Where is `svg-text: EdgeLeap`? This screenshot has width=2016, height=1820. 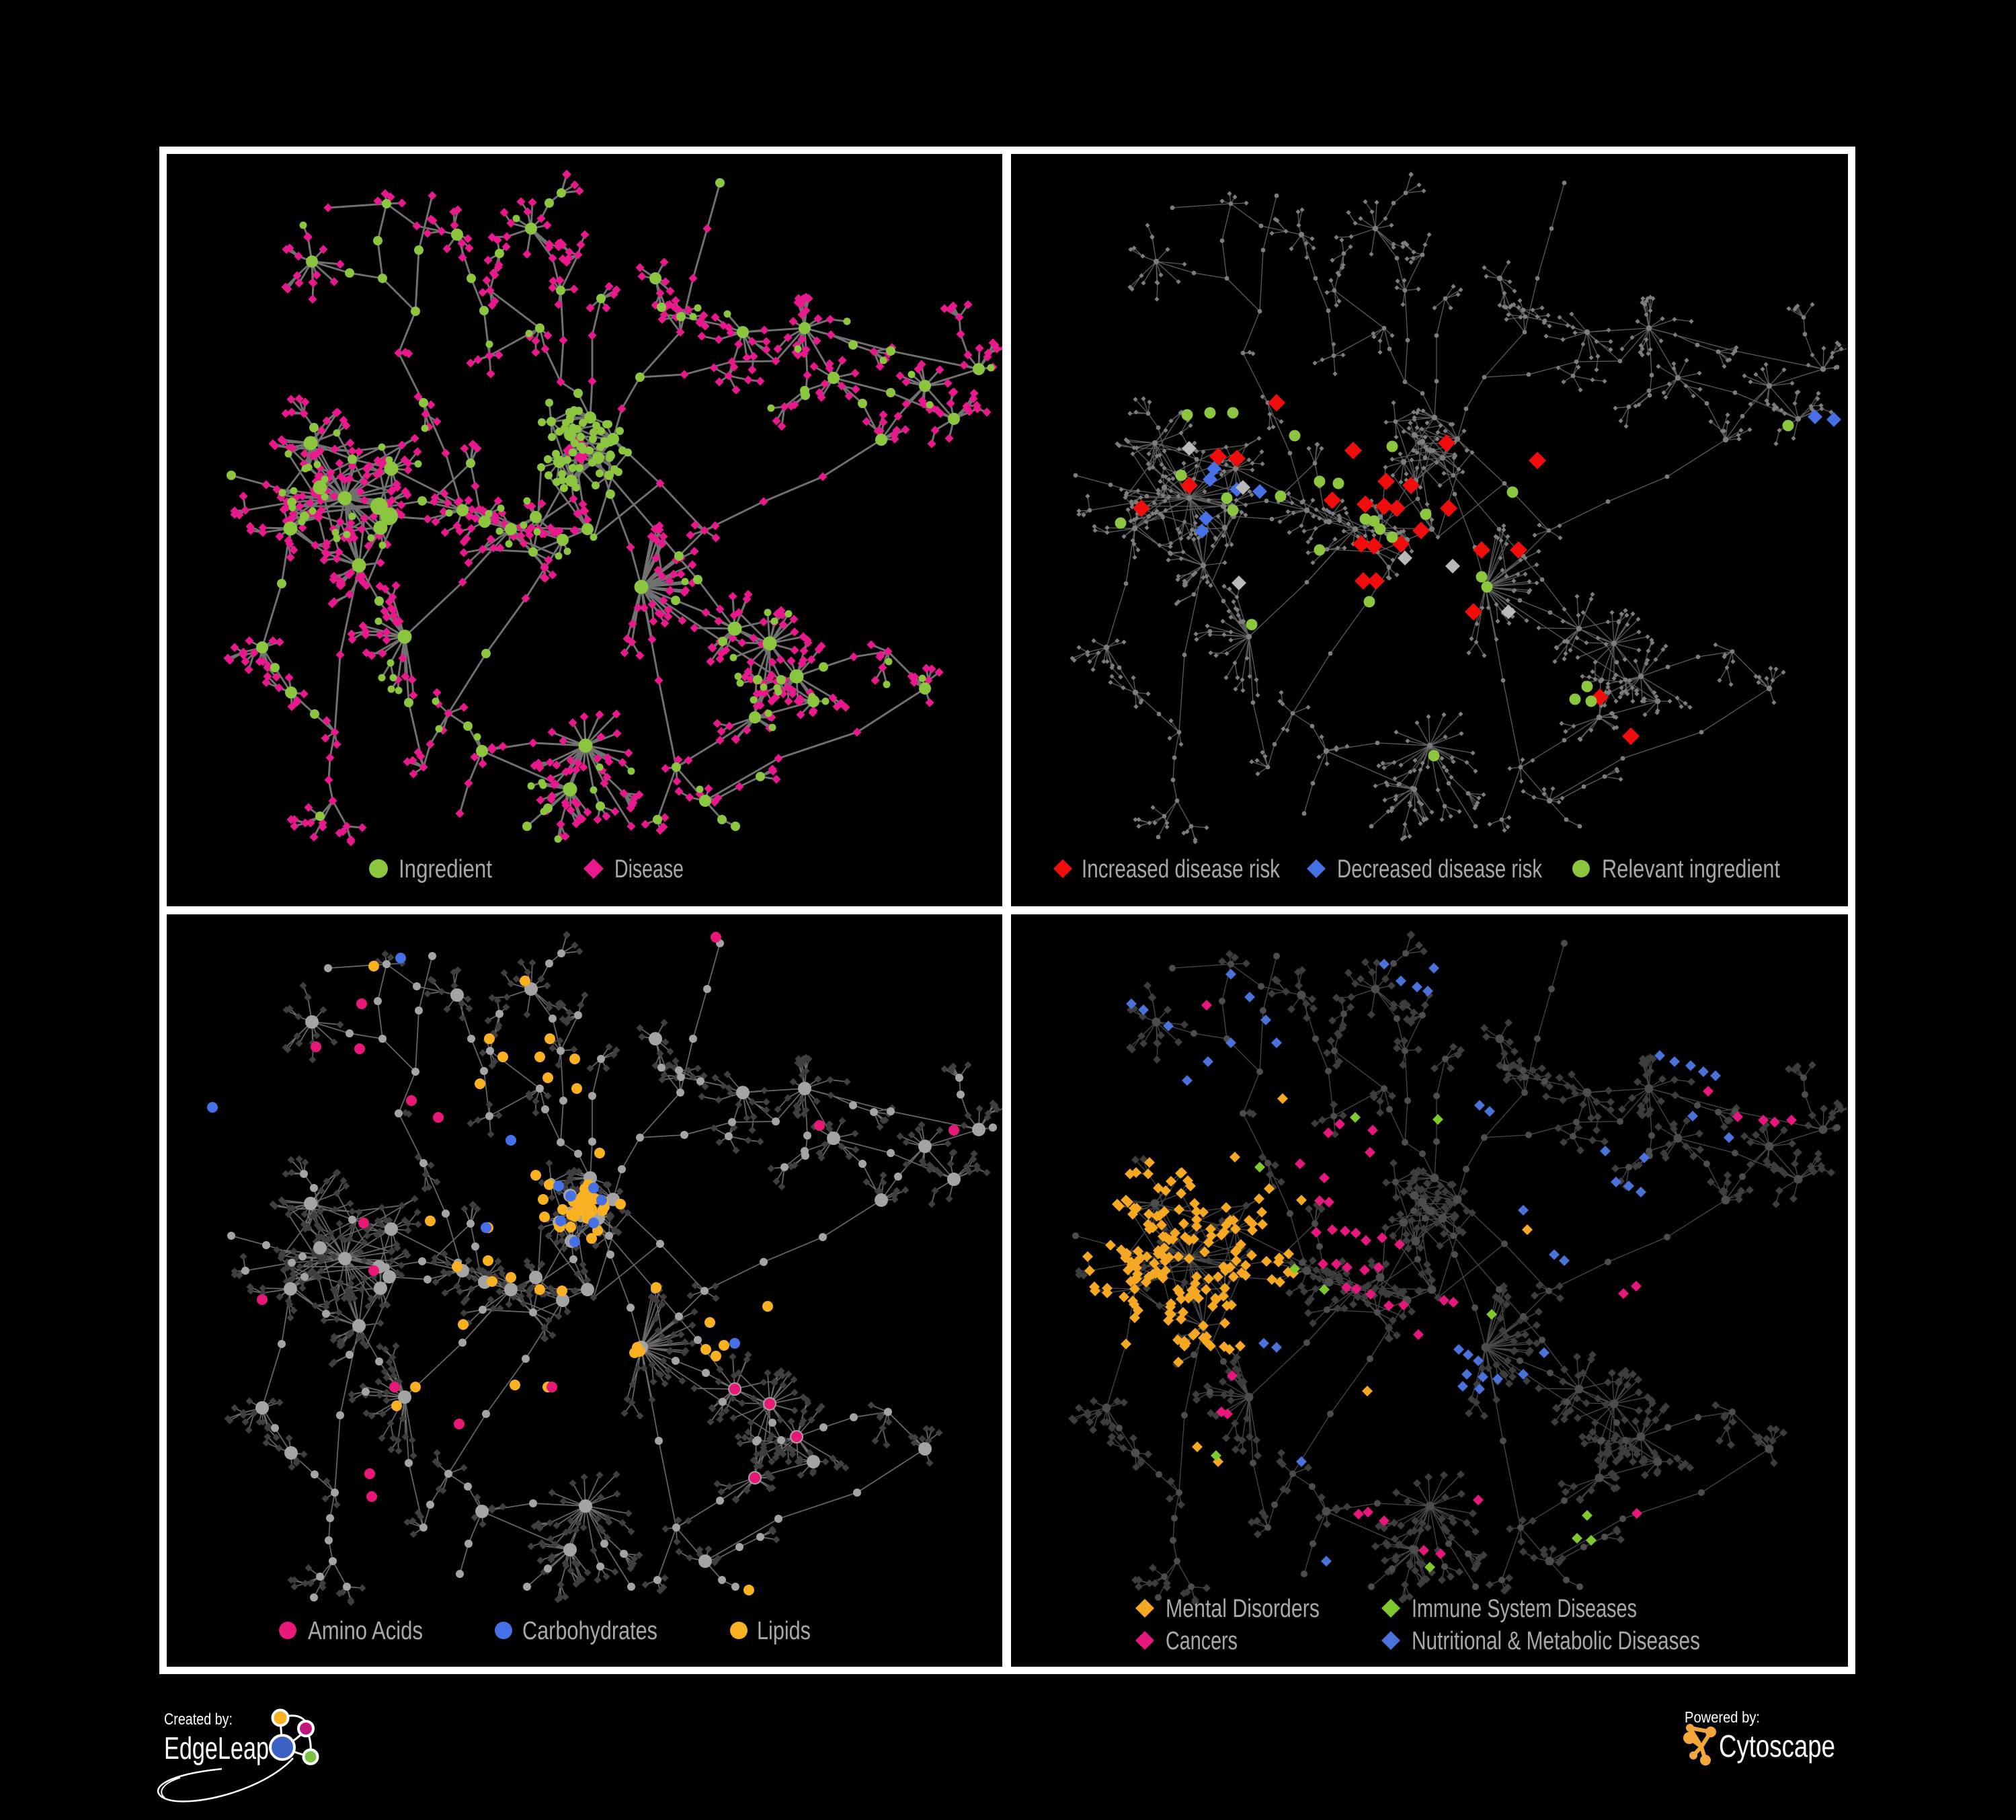
svg-text: EdgeLeap is located at coordinates (216, 1748).